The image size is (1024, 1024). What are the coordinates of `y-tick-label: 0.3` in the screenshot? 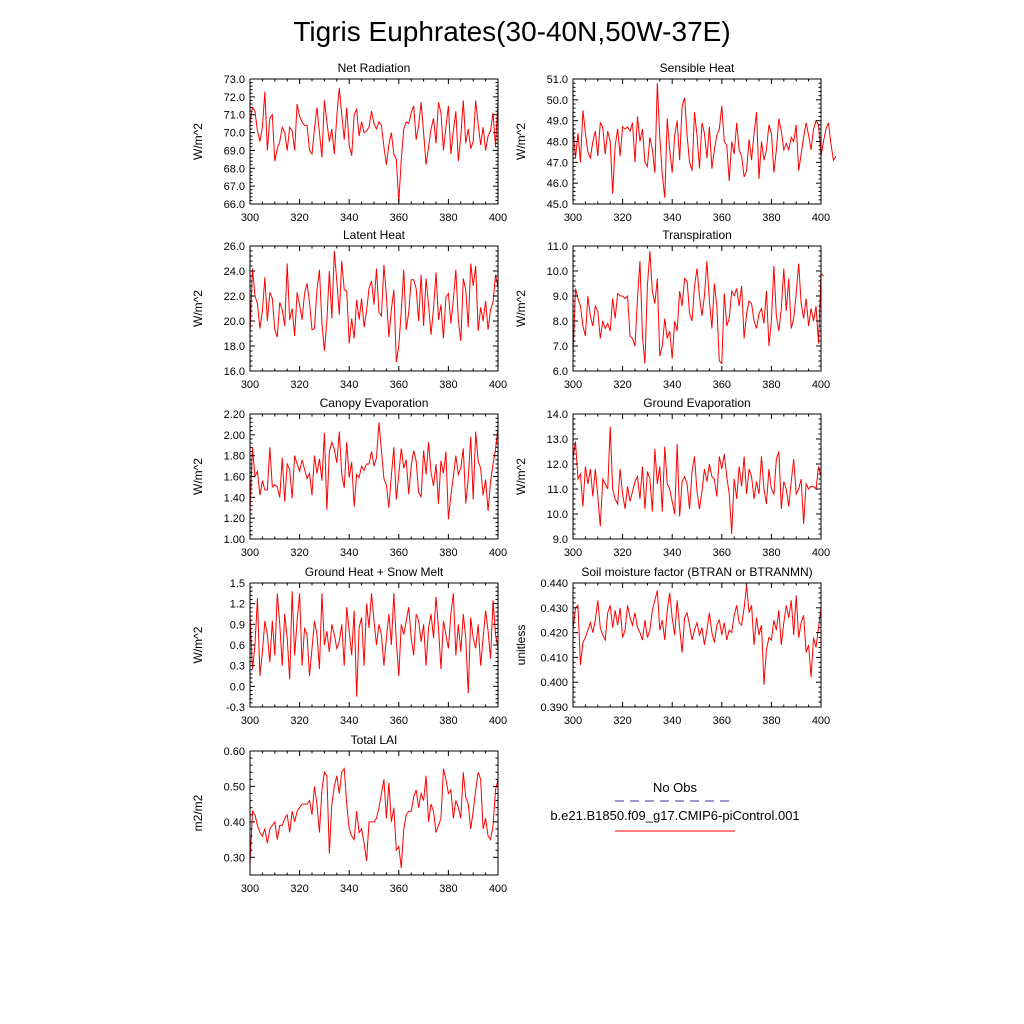 It's located at (237, 667).